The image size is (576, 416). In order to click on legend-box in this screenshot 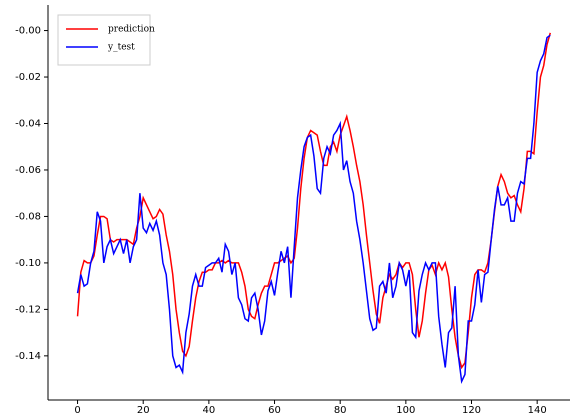, I will do `click(104, 40)`.